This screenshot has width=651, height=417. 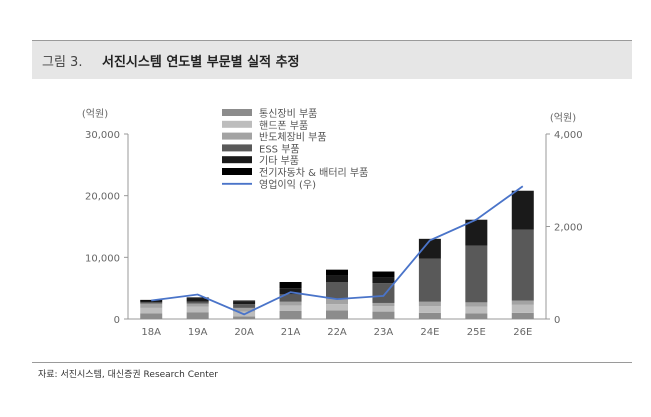 I want to click on x-tick-label: 22A, so click(x=337, y=332).